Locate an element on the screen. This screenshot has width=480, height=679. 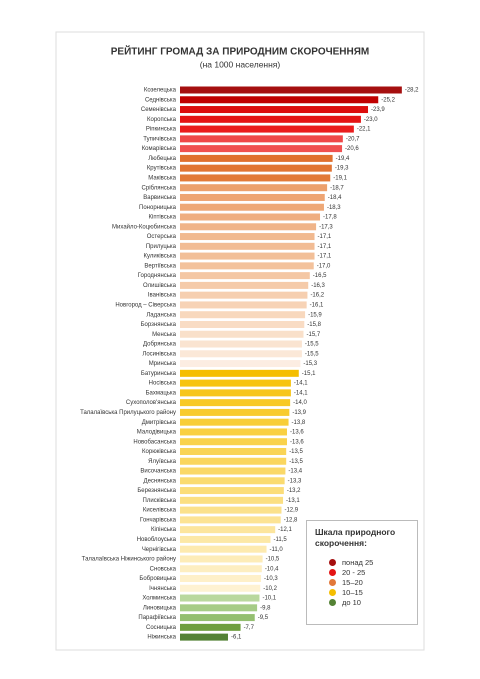
legend-label: до 10 is located at coordinates (351, 602).